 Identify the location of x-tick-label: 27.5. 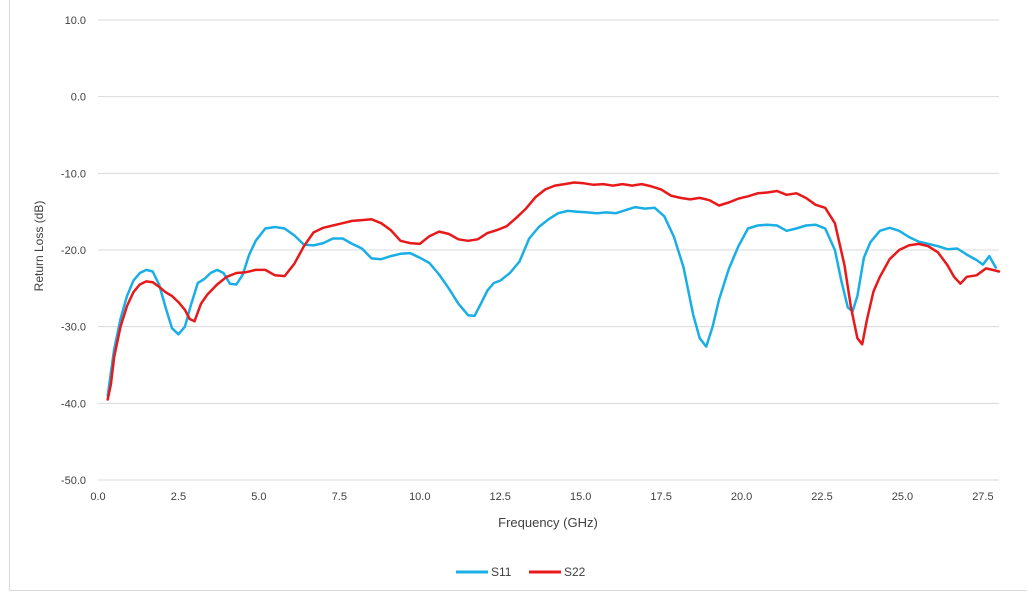
(982, 497).